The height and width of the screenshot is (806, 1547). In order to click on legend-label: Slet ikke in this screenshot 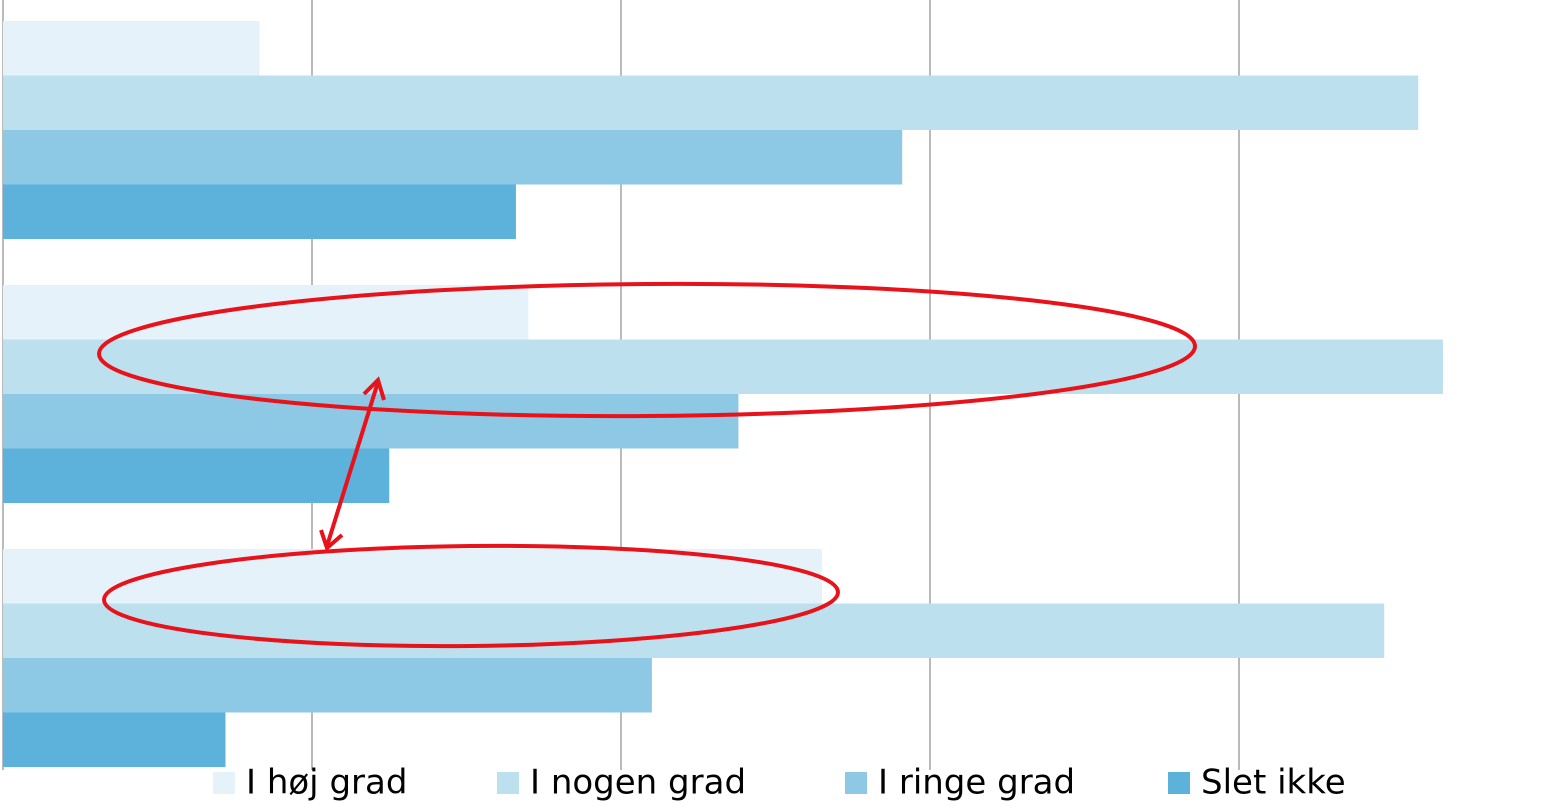, I will do `click(1273, 783)`.